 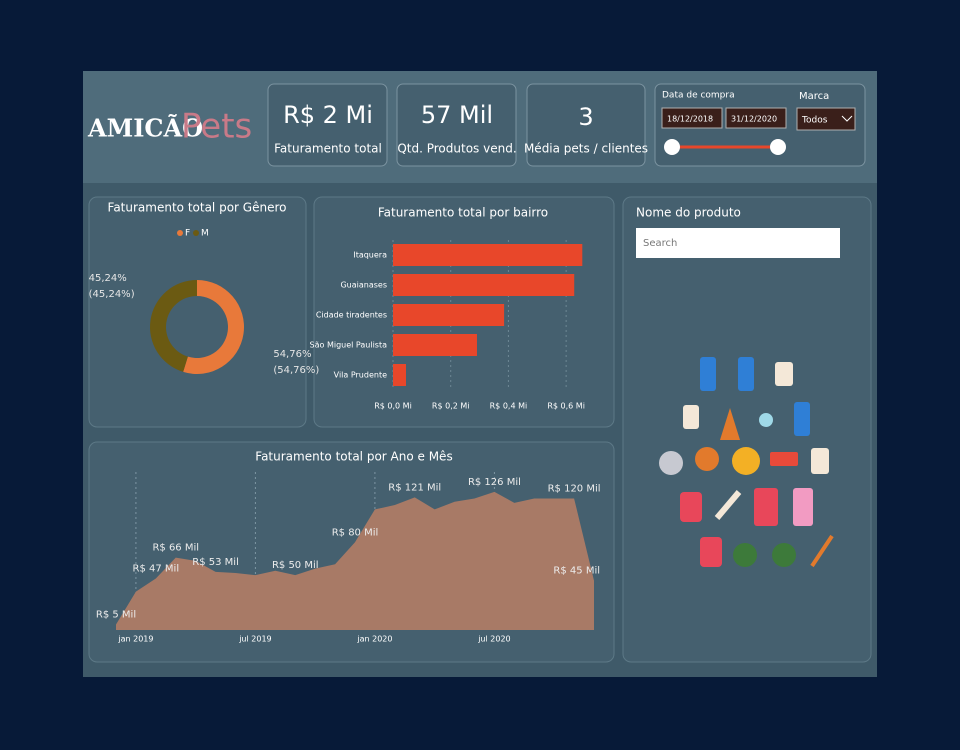 I want to click on date-end: 31/12/2020, so click(x=754, y=119).